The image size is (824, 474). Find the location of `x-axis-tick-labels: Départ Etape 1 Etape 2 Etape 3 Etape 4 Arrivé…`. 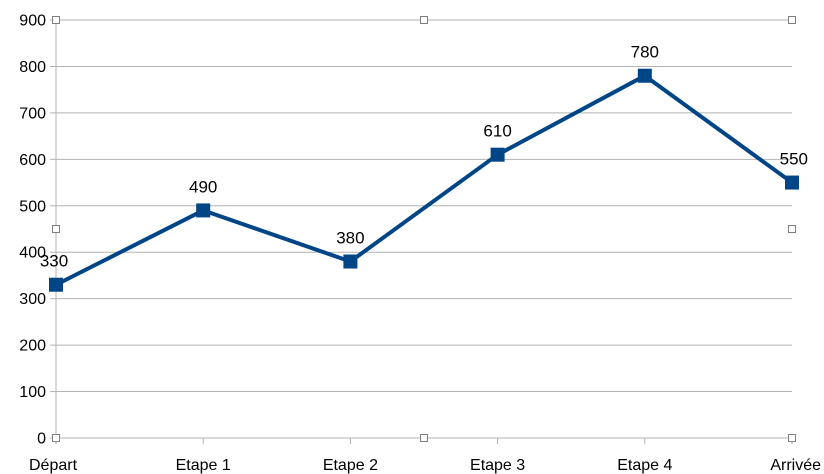

x-axis-tick-labels: Départ Etape 1 Etape 2 Etape 3 Etape 4 Arrivé… is located at coordinates (425, 465).